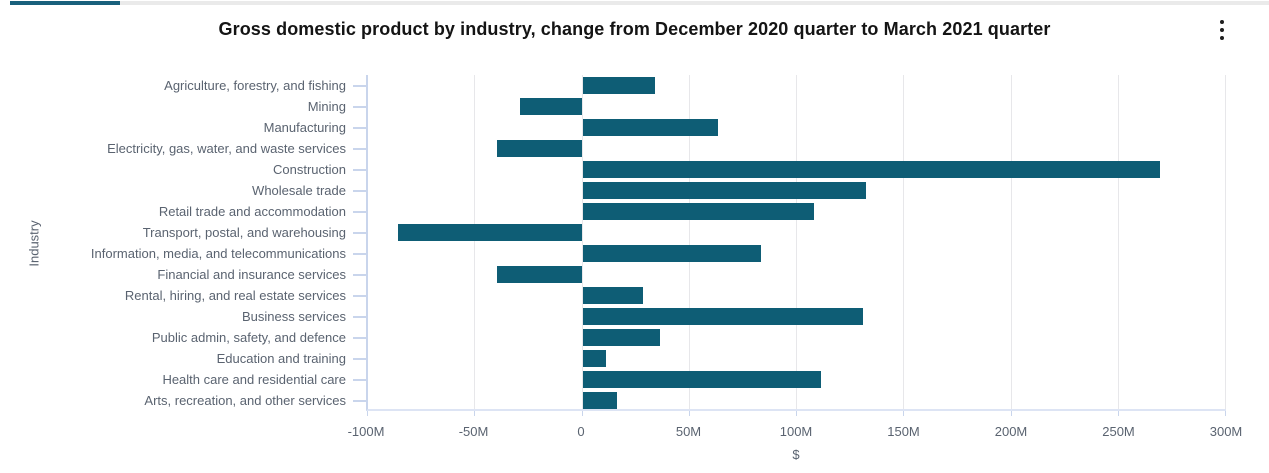  I want to click on bar-wholesale-trade, so click(724, 190).